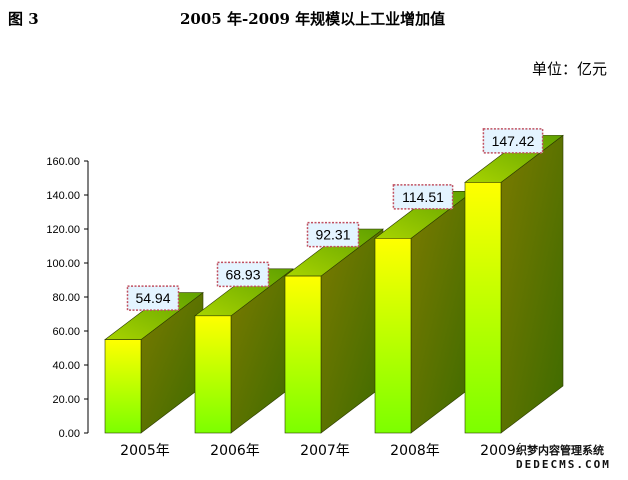 The width and height of the screenshot is (628, 480). I want to click on watermark-line2: DEDECMS.COM, so click(563, 464).